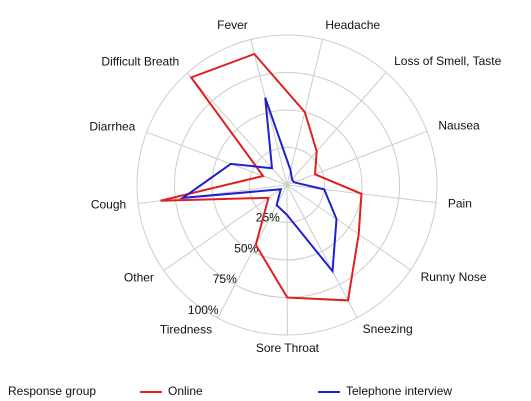 Image resolution: width=531 pixels, height=401 pixels. Describe the element at coordinates (460, 204) in the screenshot. I see `category-label: Pain` at that location.